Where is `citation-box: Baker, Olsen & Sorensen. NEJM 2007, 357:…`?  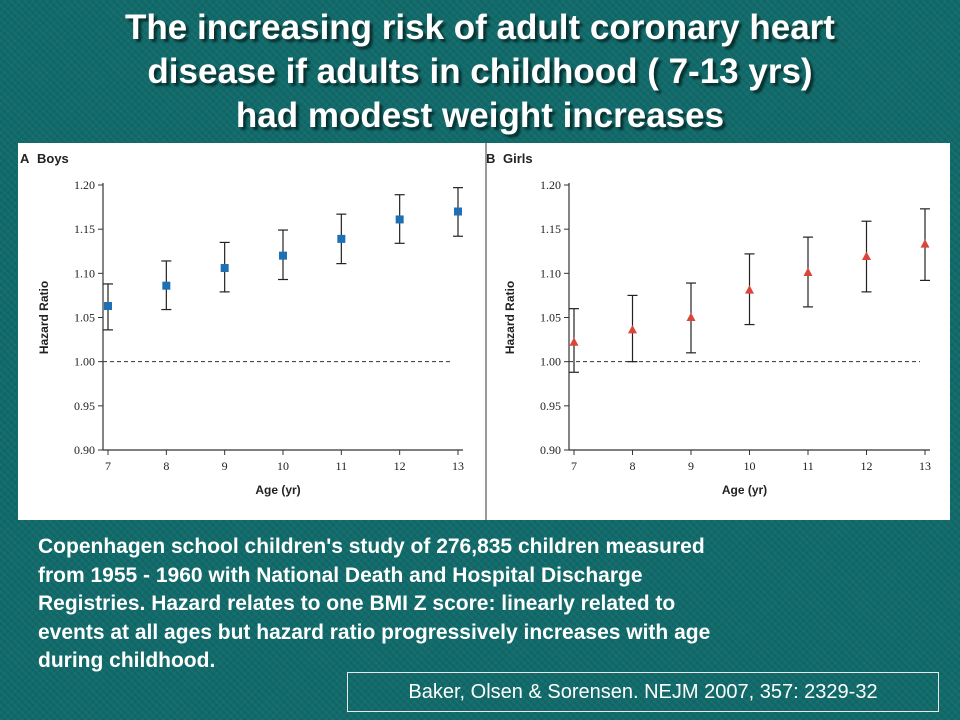 citation-box: Baker, Olsen & Sorensen. NEJM 2007, 357:… is located at coordinates (643, 692).